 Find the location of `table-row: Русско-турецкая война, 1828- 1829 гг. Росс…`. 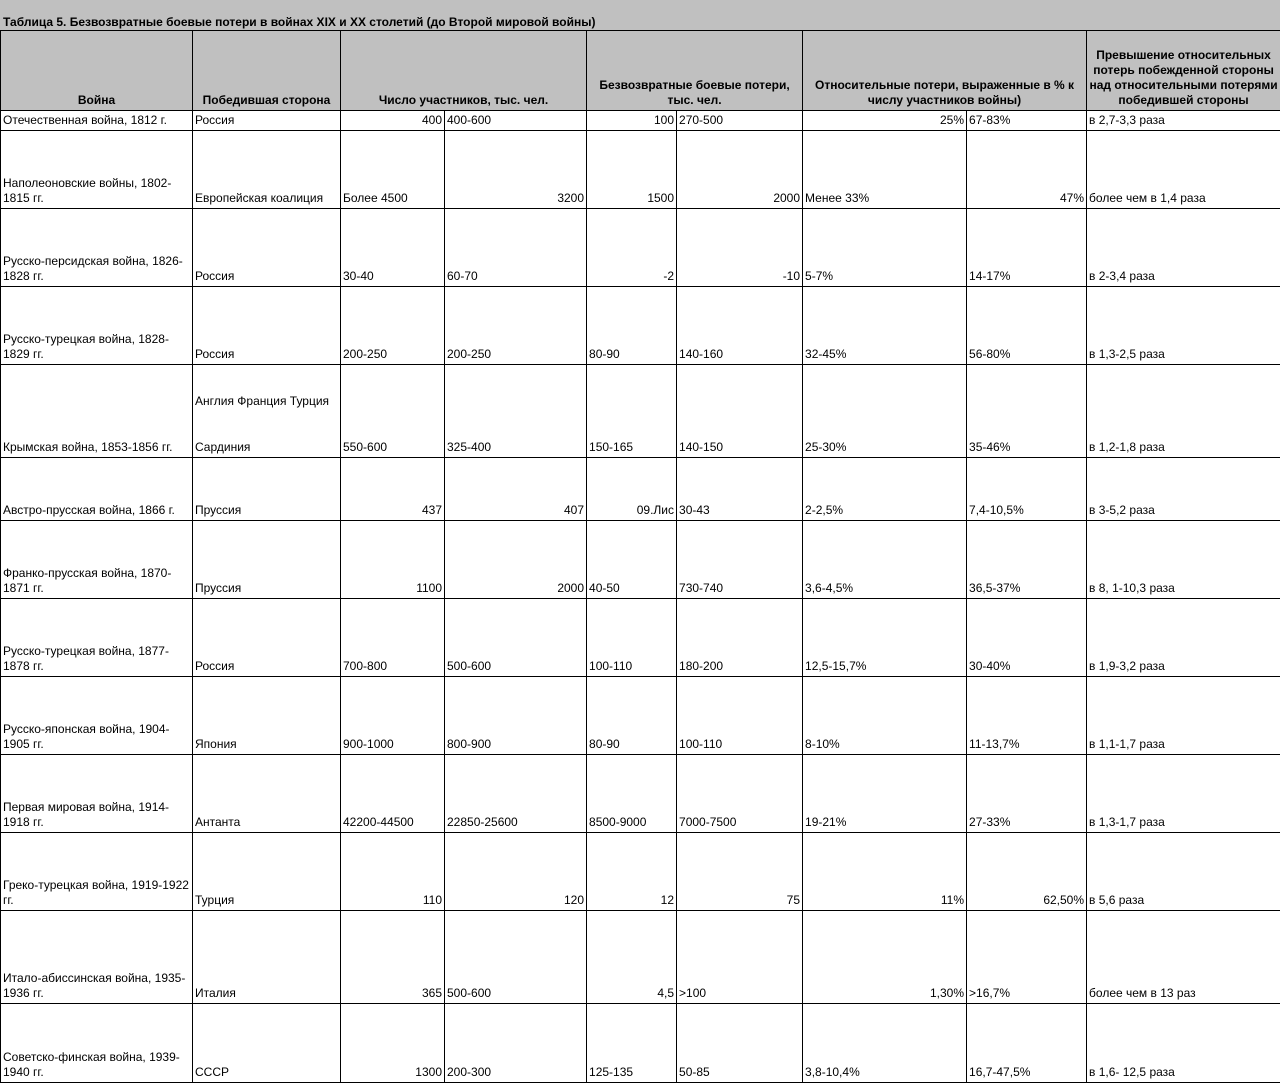

table-row: Русско-турецкая война, 1828- 1829 гг. Росс… is located at coordinates (640, 325).